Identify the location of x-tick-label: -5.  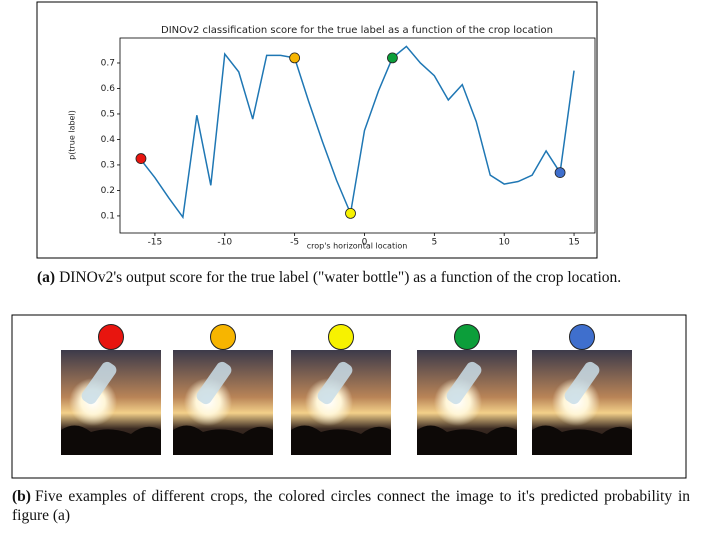
(294, 243).